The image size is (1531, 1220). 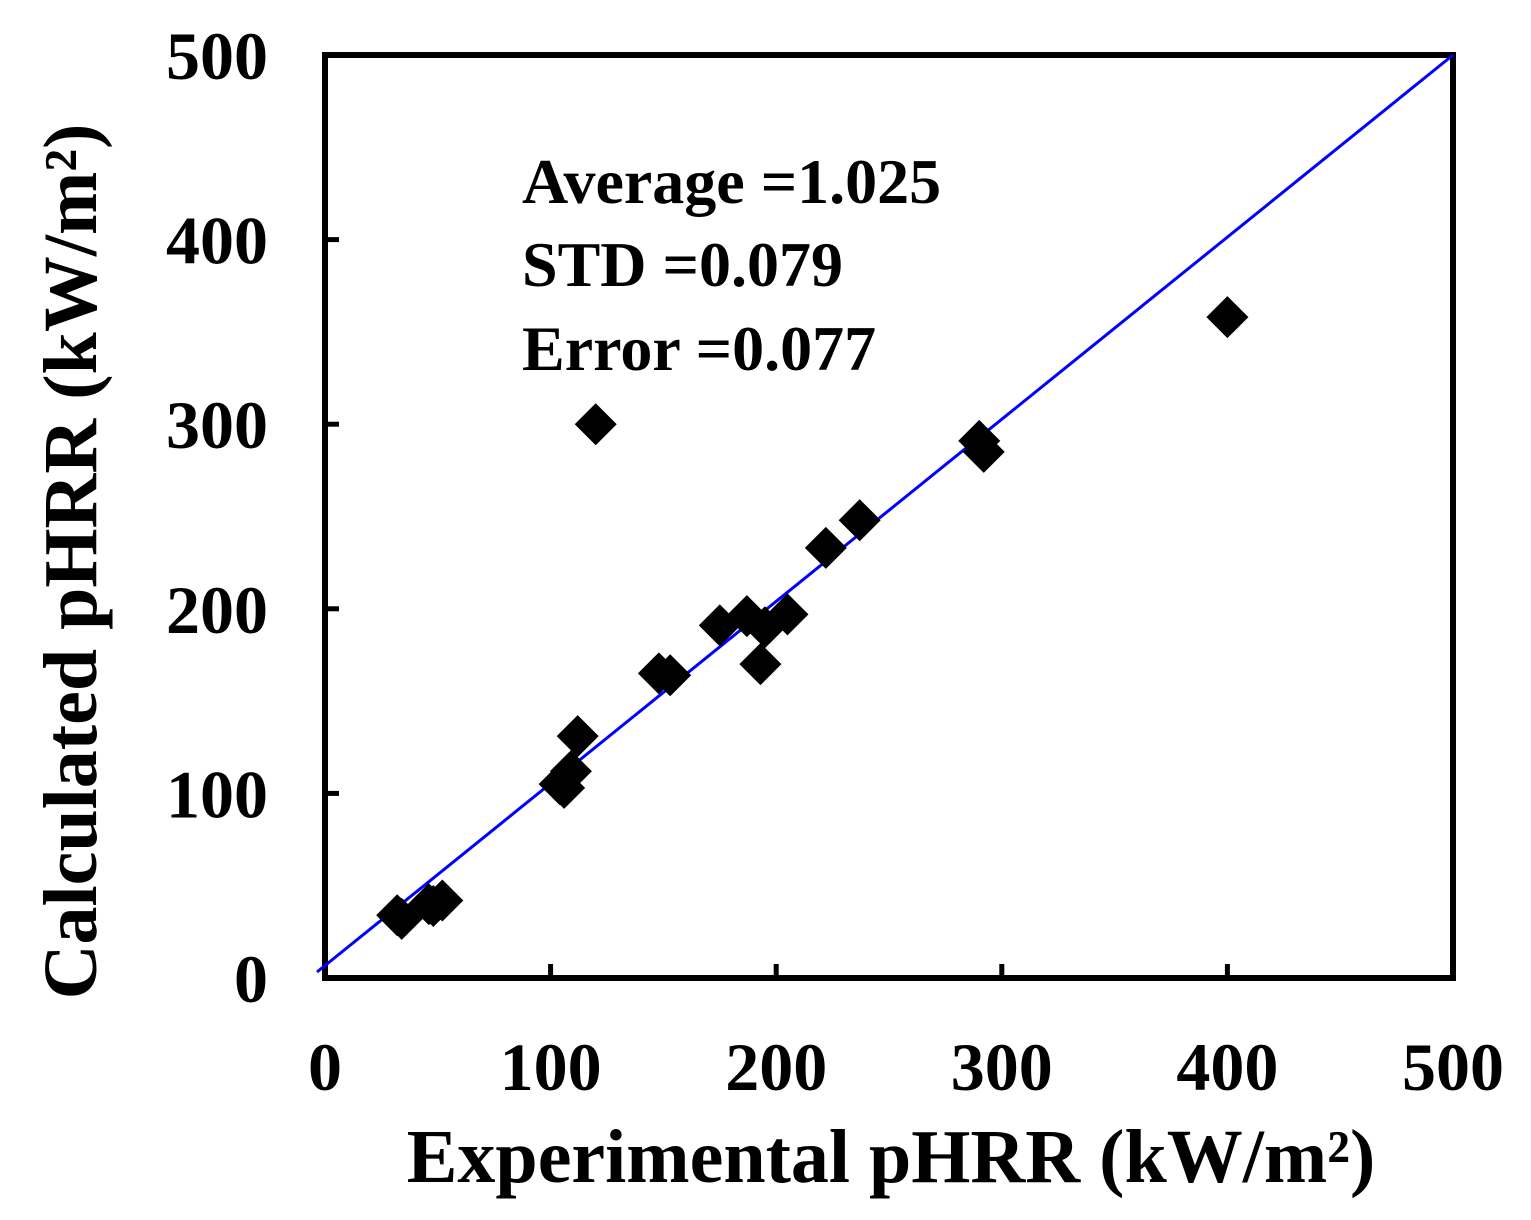 I want to click on annotation-average: Average =1.025, so click(x=731, y=181).